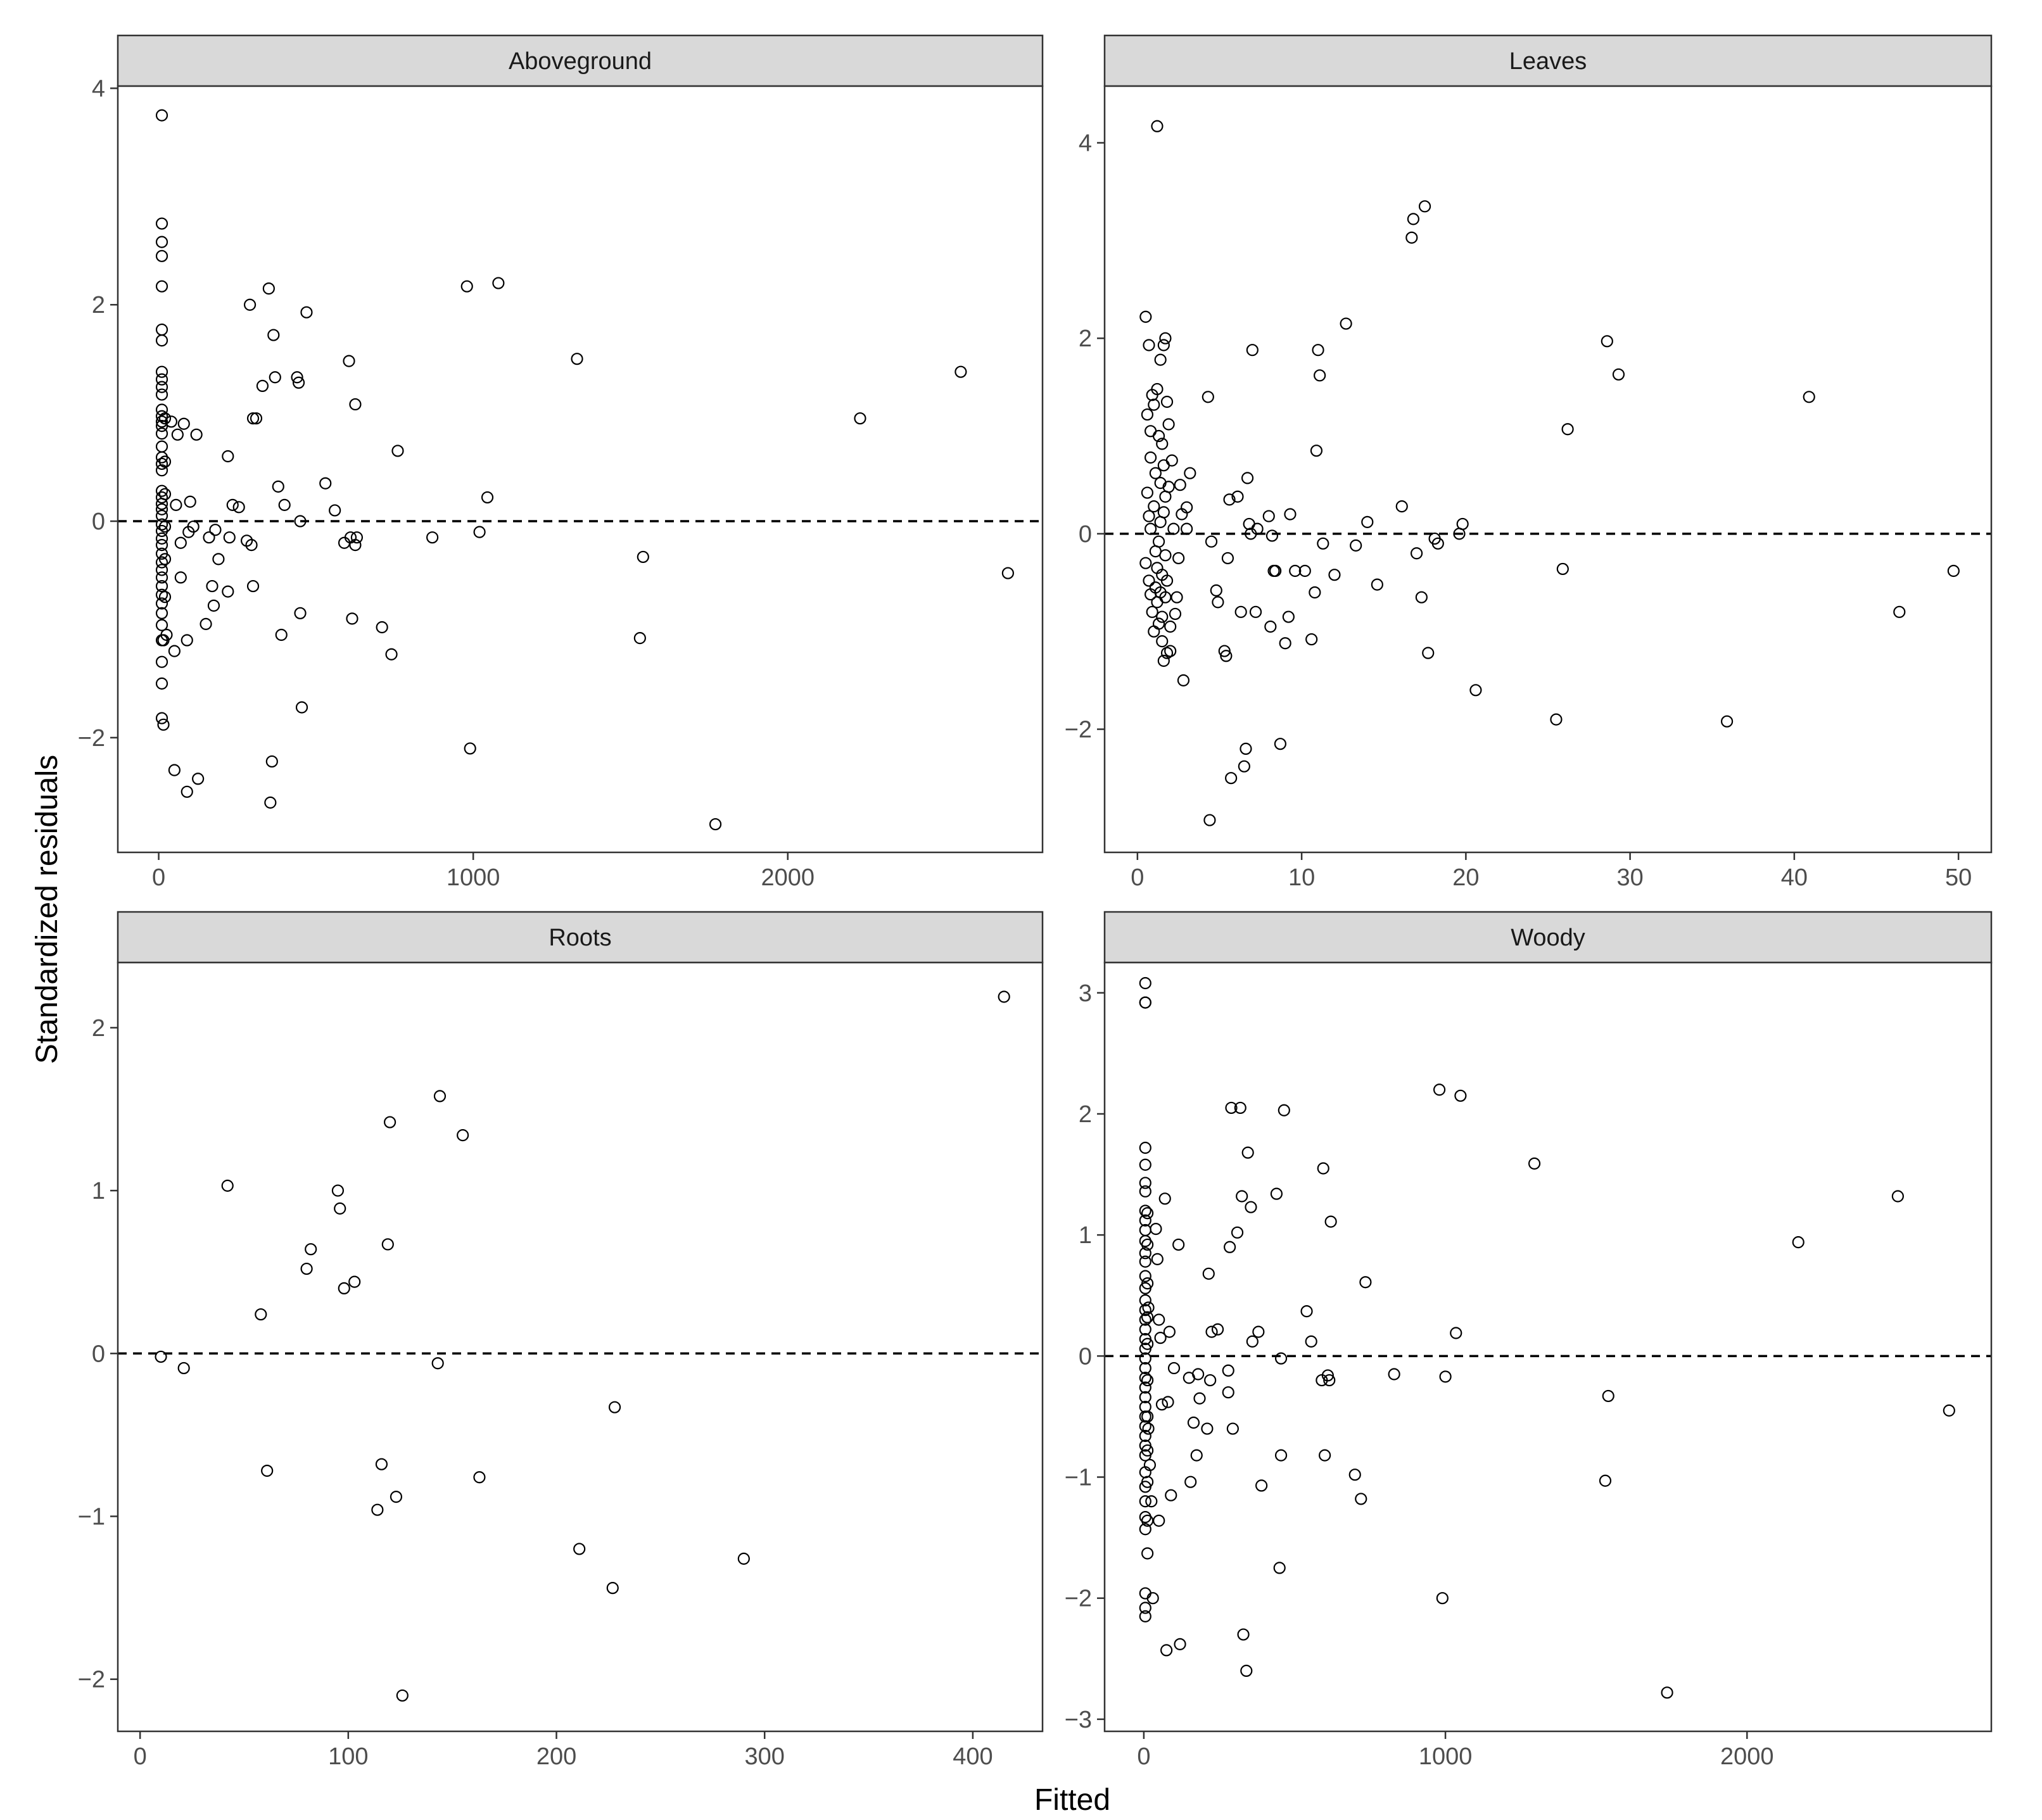  Describe the element at coordinates (1078, 1599) in the screenshot. I see `y-tick-label: −2` at that location.